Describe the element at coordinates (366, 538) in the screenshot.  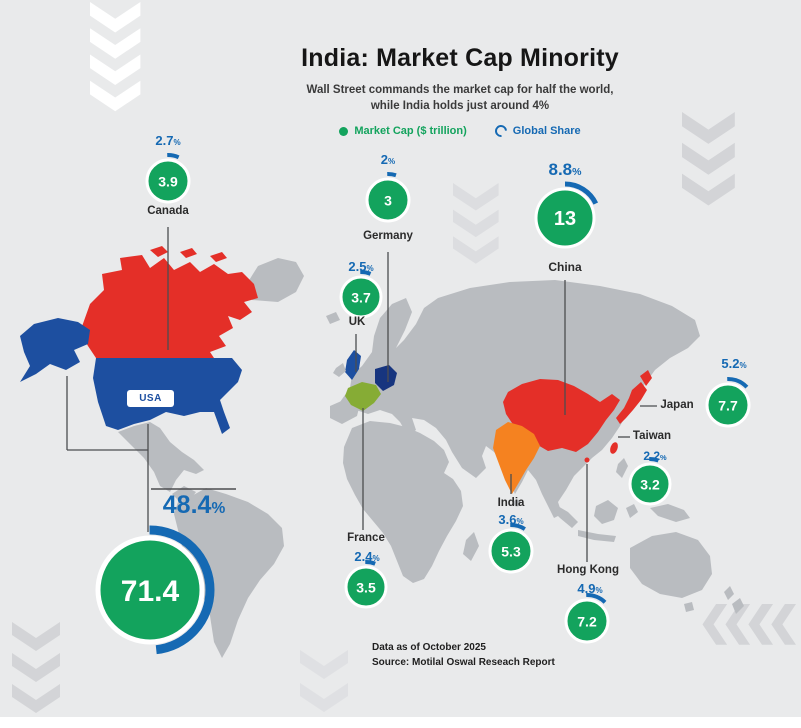
I see `country-label-france: France` at that location.